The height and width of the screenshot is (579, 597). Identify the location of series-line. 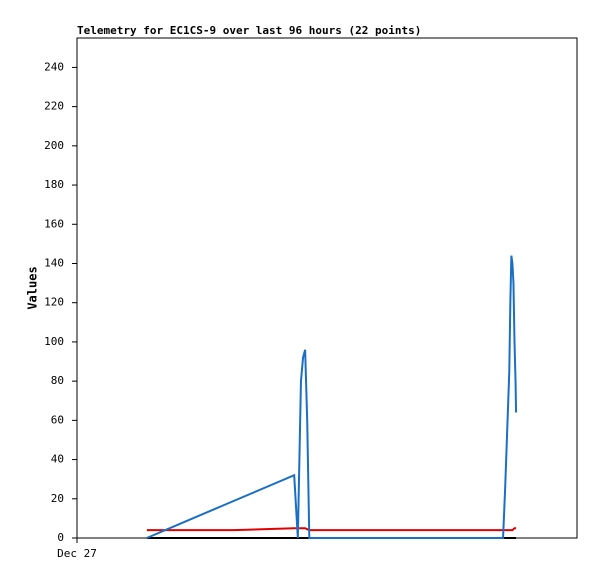
(331, 529).